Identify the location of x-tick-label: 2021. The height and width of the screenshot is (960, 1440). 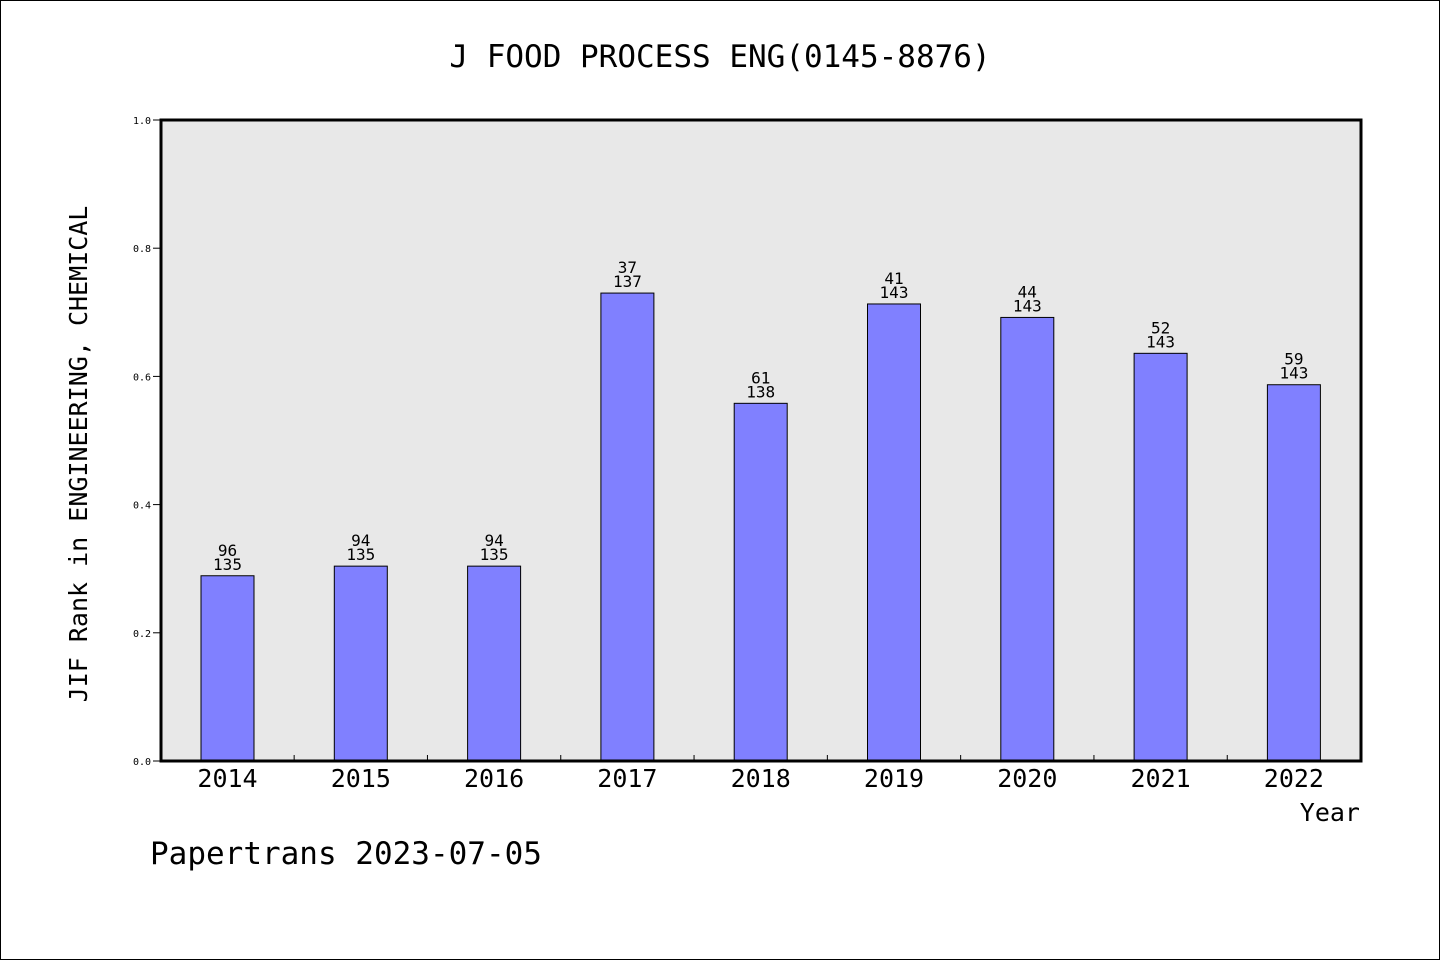
(1160, 778).